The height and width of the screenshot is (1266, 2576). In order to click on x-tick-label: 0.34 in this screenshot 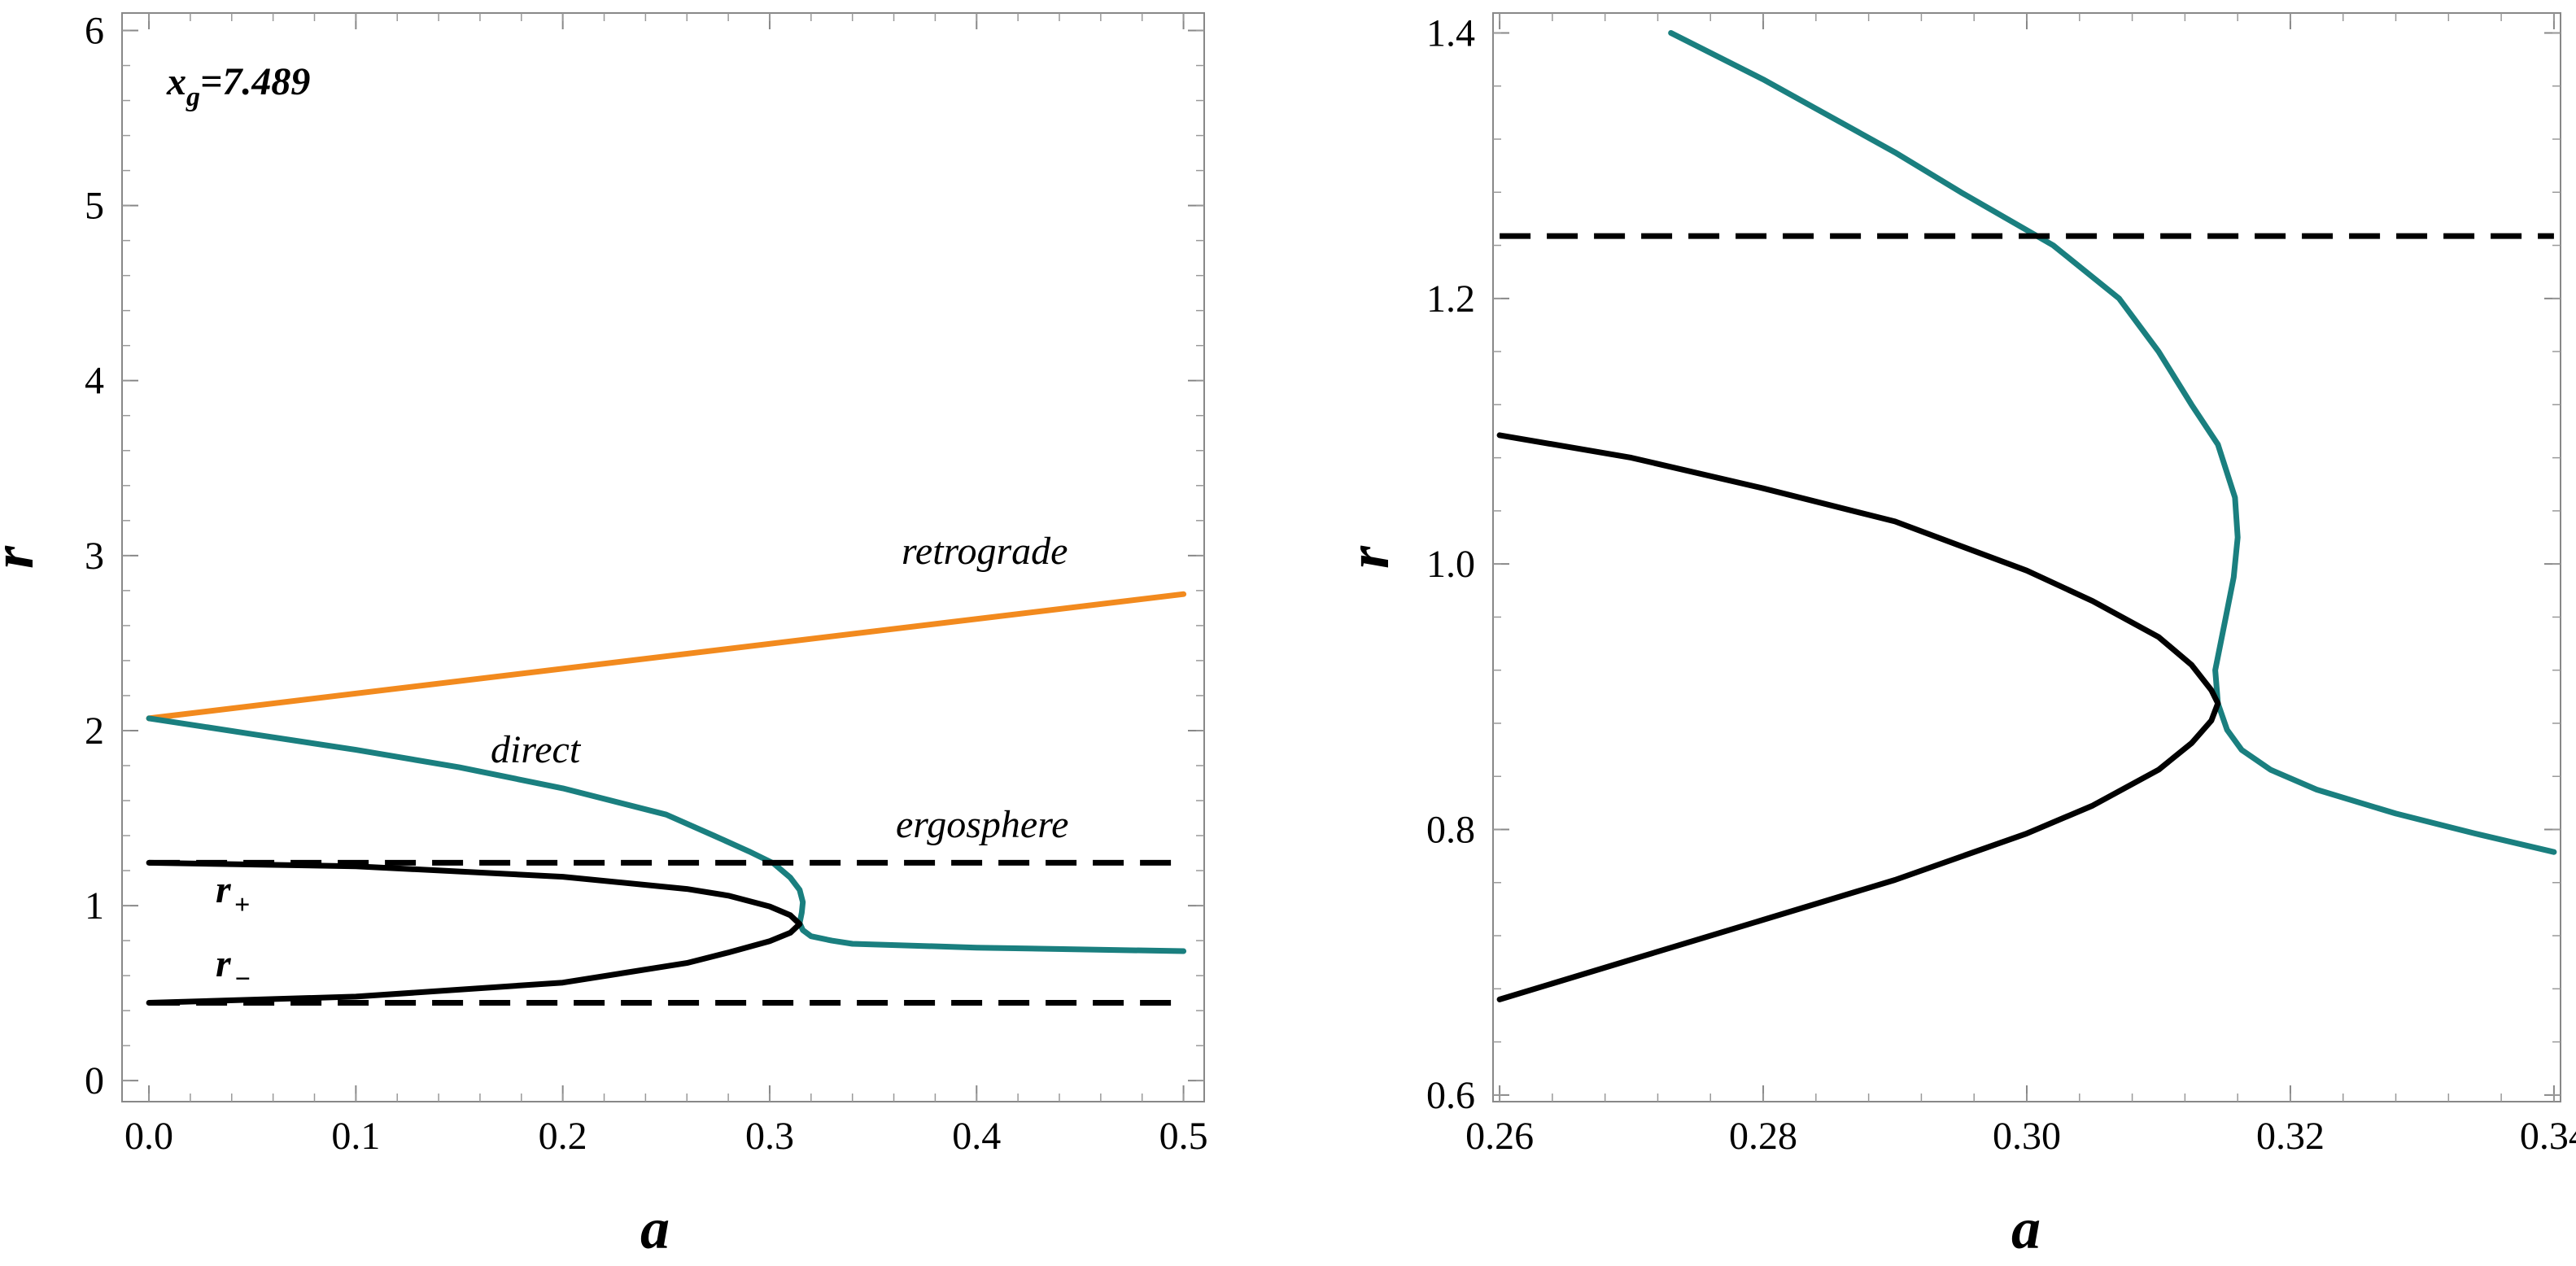, I will do `click(2548, 1136)`.